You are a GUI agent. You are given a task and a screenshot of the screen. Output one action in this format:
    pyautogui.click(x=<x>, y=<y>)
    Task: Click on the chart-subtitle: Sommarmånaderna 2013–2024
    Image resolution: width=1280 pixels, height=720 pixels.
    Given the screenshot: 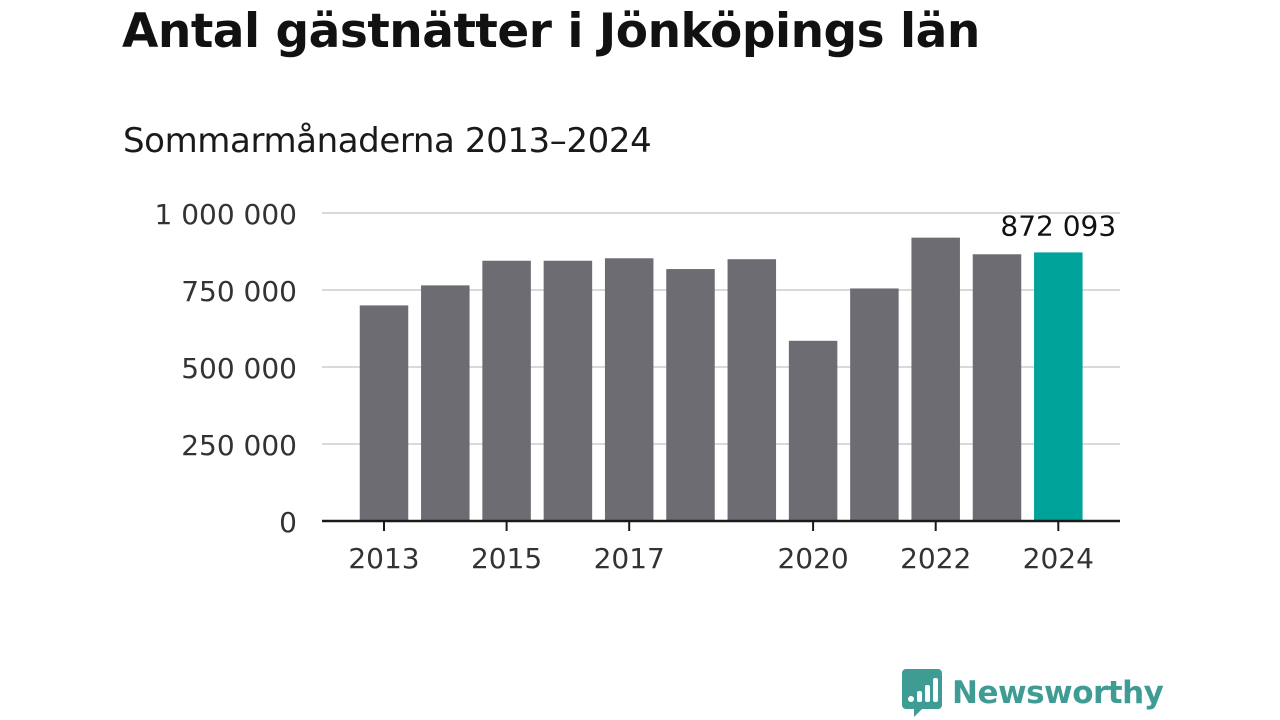 What is the action you would take?
    pyautogui.click(x=387, y=141)
    